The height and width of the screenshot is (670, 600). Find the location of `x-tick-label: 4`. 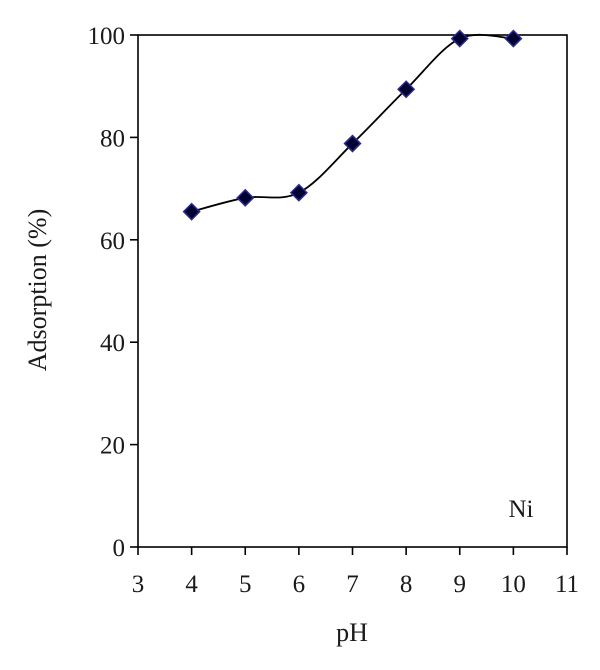

x-tick-label: 4 is located at coordinates (191, 584).